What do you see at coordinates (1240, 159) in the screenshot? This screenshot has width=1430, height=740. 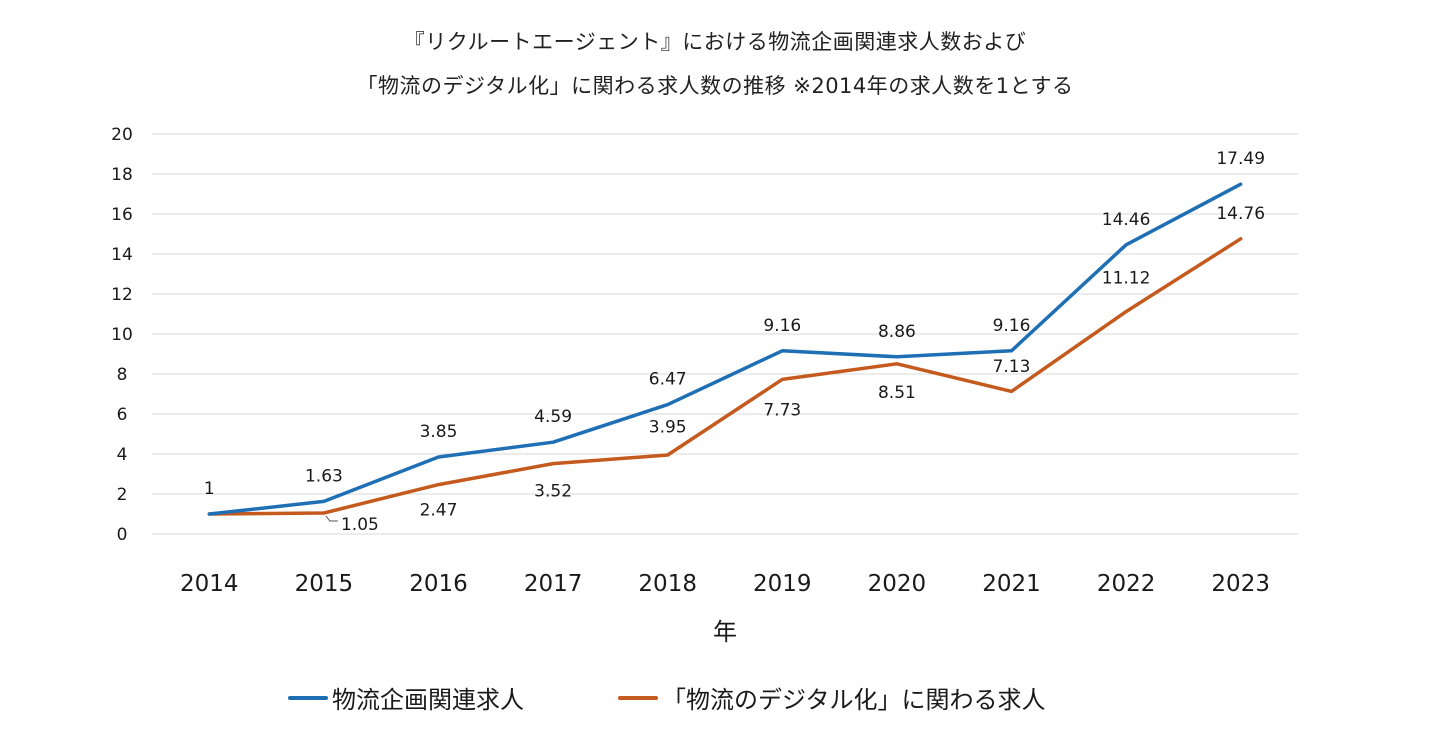 I see `data-label-series-0: 17.49` at bounding box center [1240, 159].